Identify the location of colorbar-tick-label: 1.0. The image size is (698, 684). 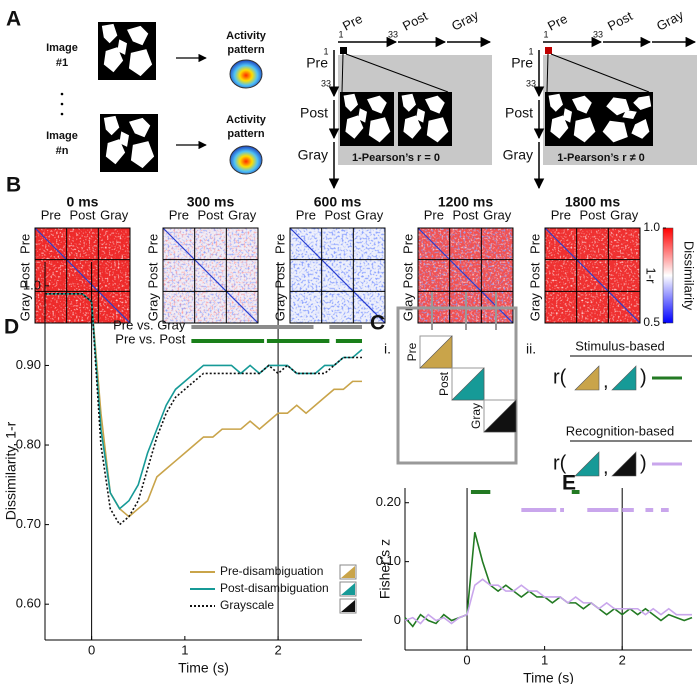
(651, 227).